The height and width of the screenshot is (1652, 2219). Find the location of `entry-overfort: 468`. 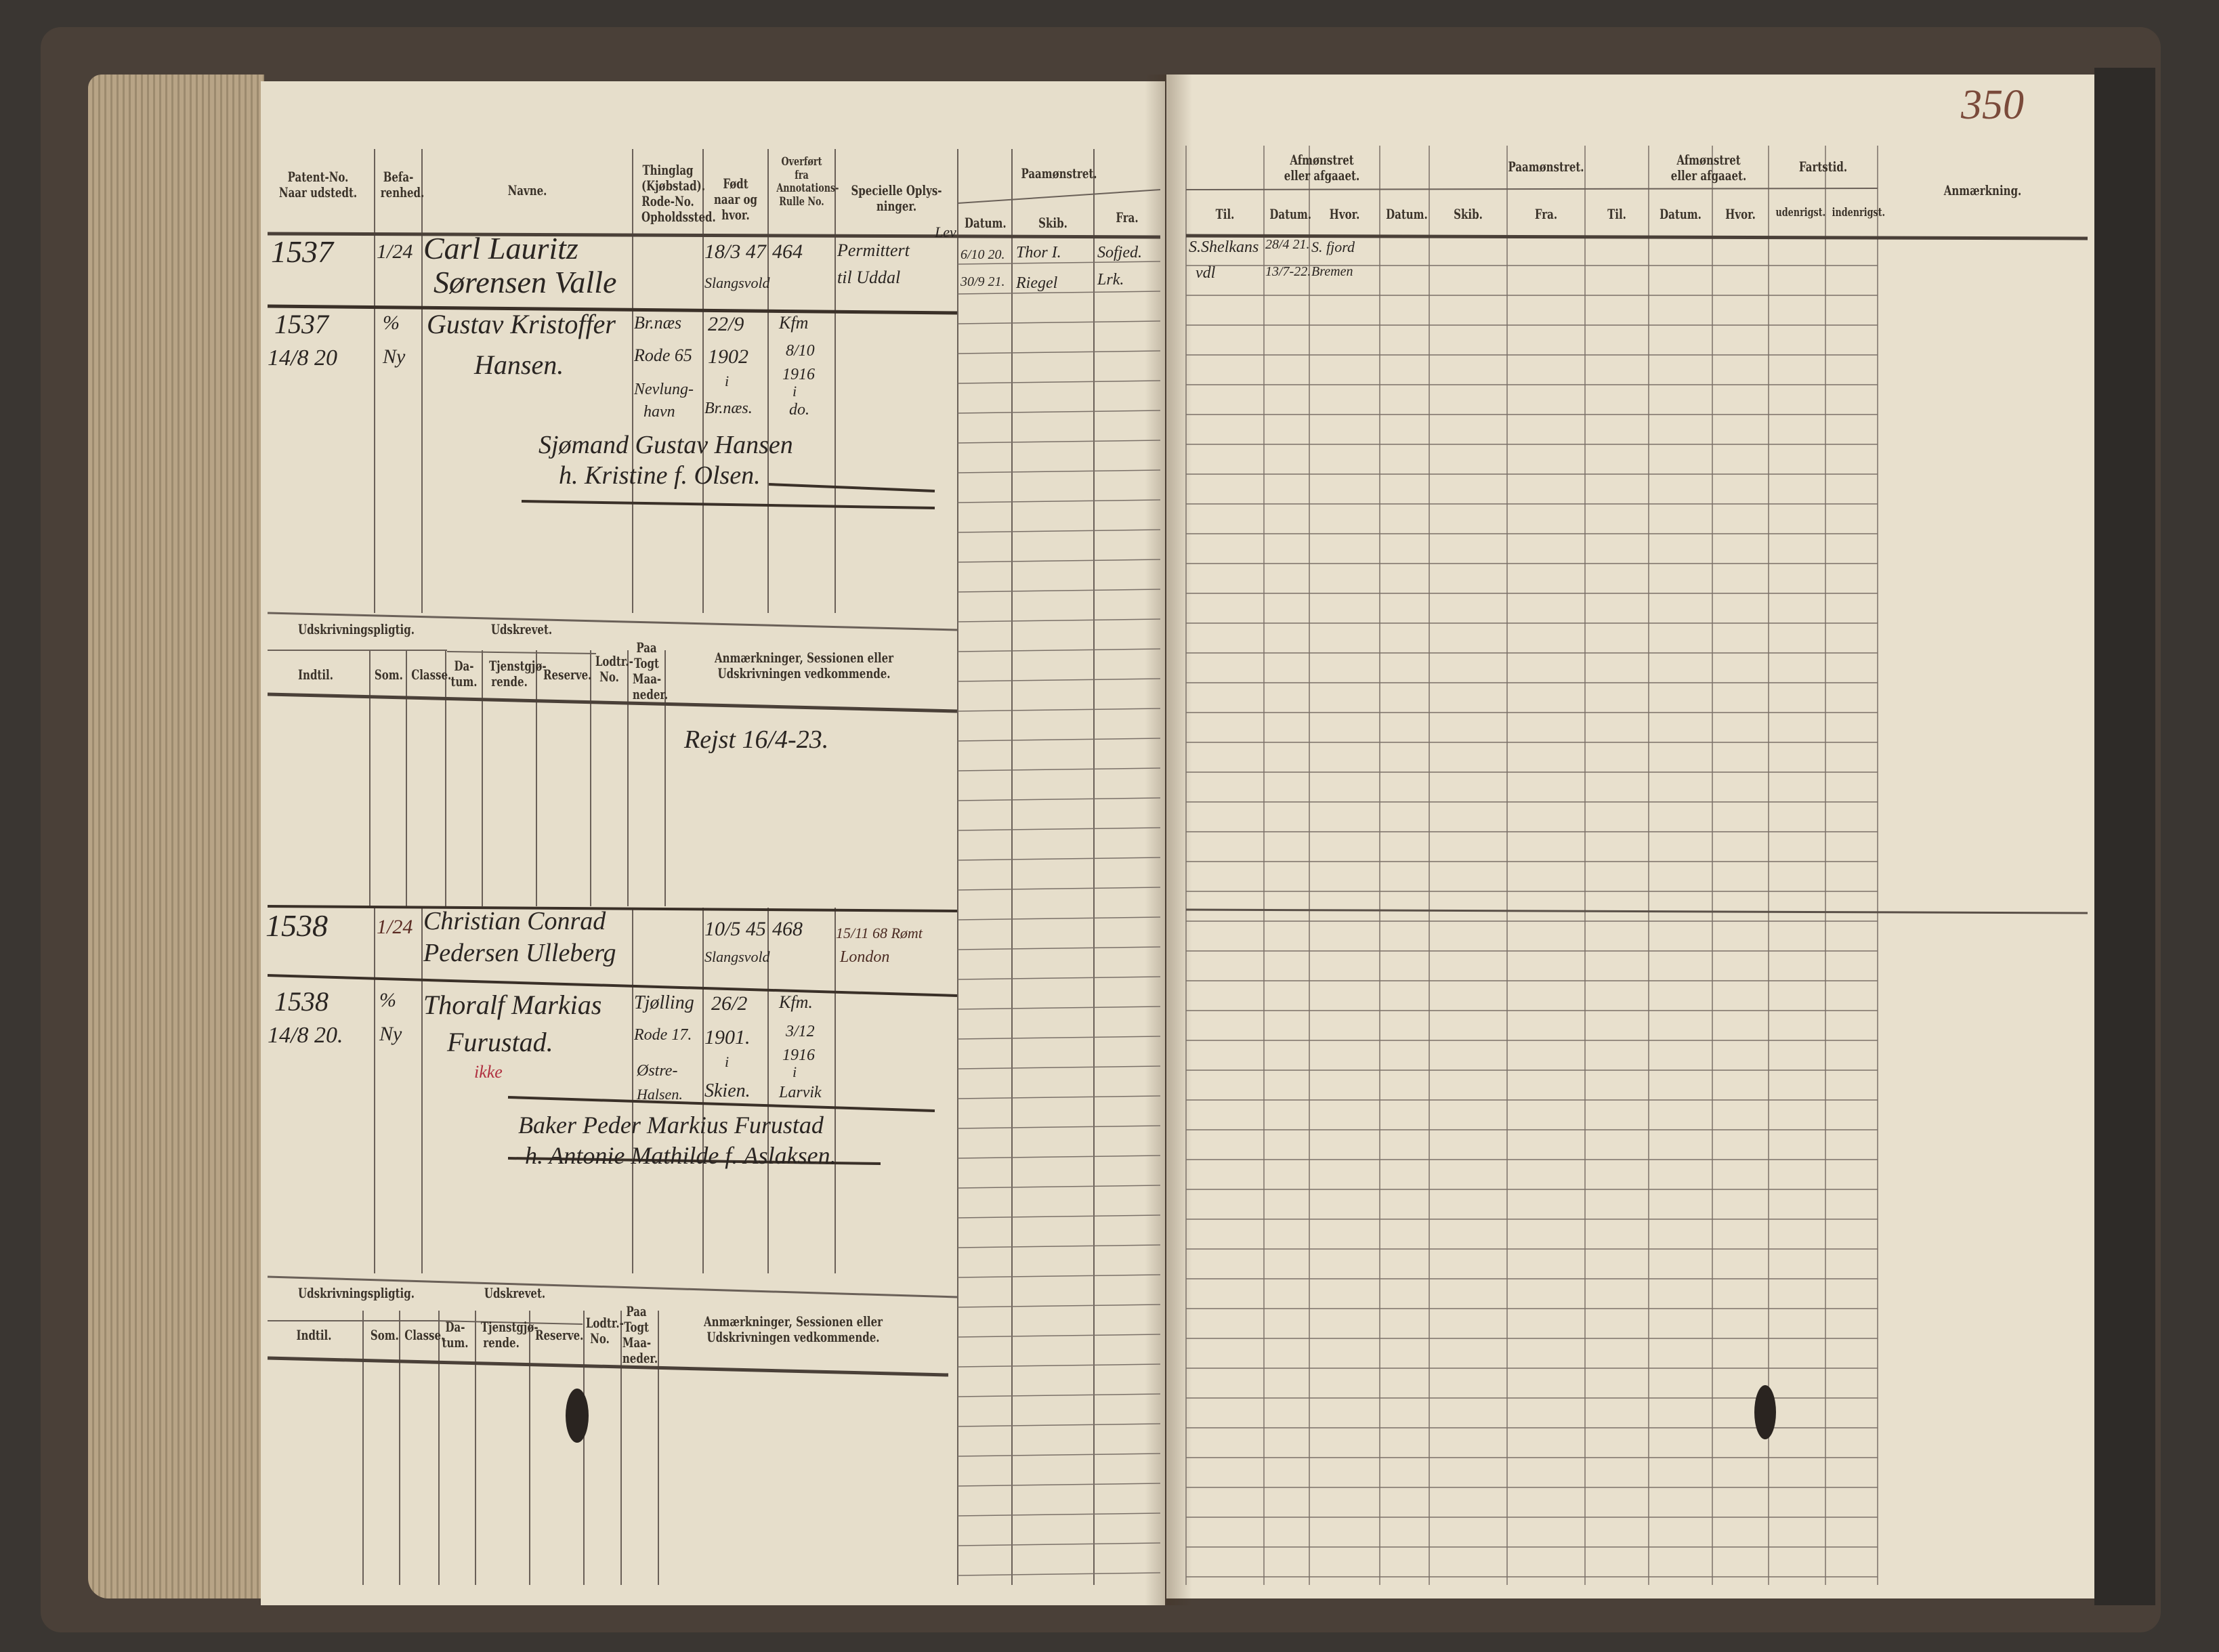

entry-overfort: 468 is located at coordinates (787, 929).